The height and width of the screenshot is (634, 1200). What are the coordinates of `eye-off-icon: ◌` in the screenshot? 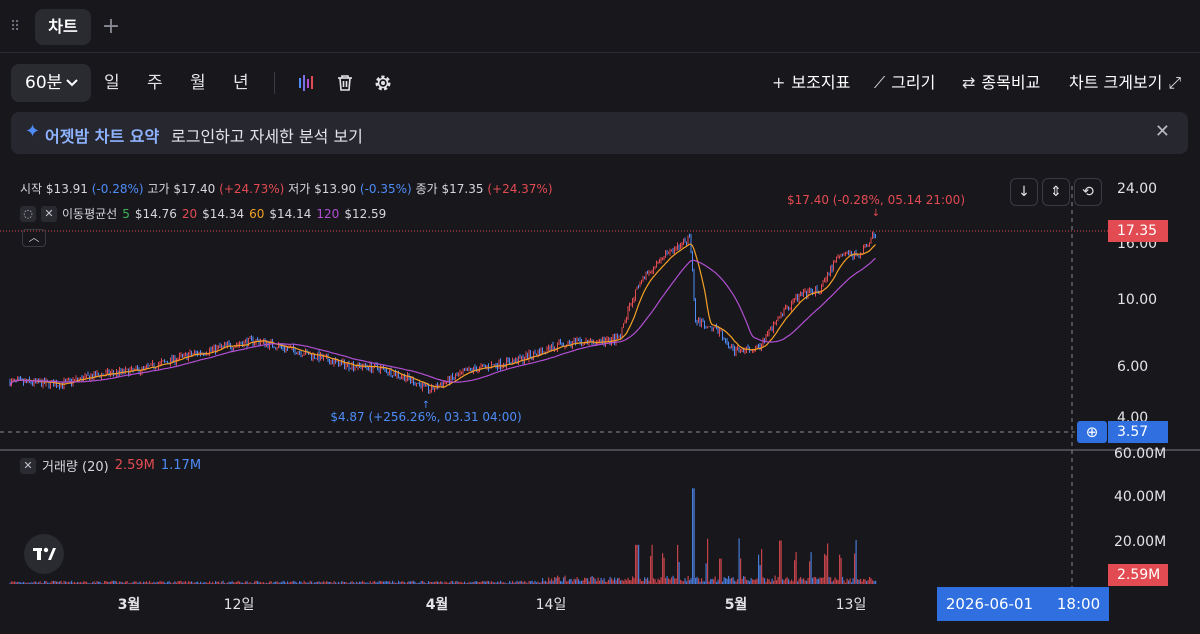 It's located at (28, 213).